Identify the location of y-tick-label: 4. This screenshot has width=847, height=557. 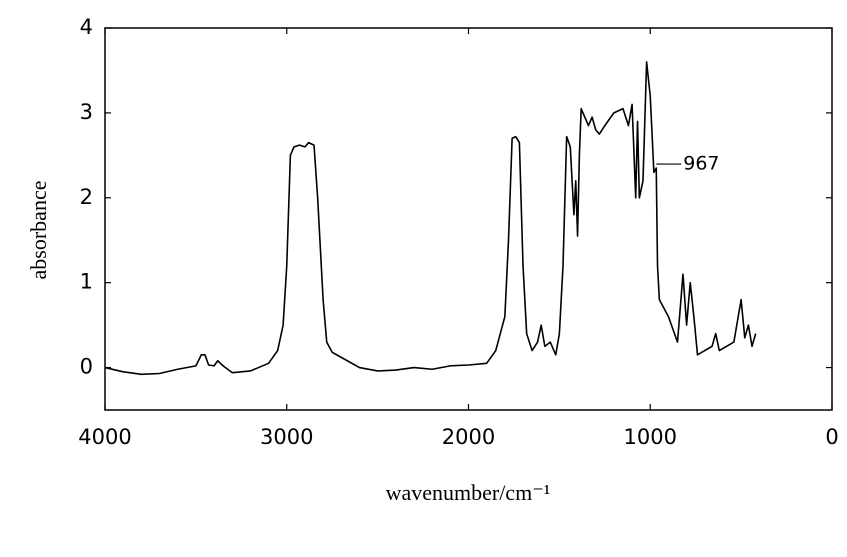
(86, 27).